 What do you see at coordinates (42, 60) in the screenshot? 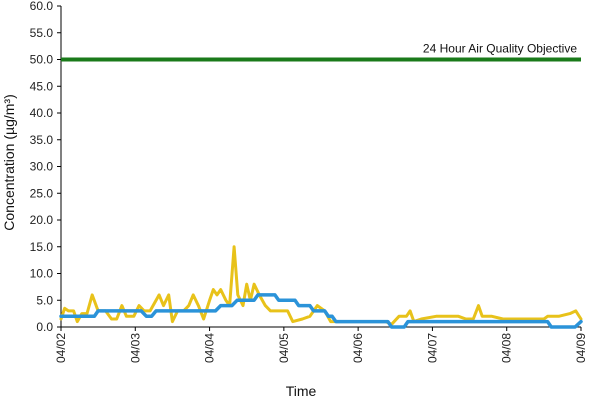
I see `y-tick-label: 50.0` at bounding box center [42, 60].